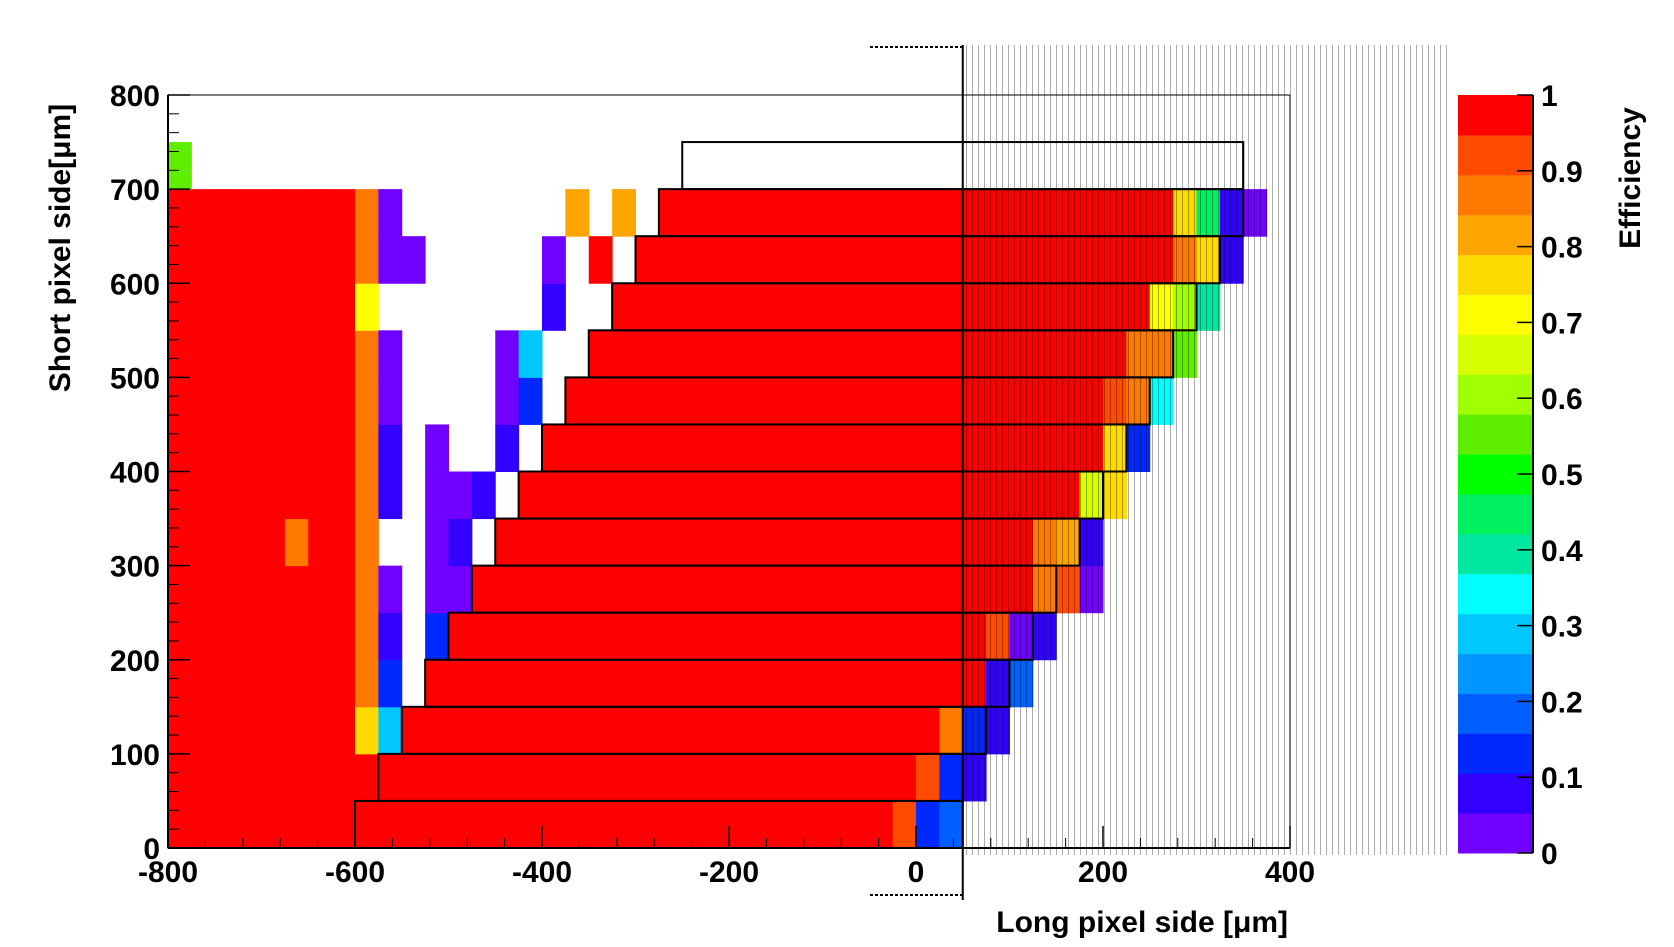  What do you see at coordinates (1562, 248) in the screenshot?
I see `palette-tick-label: 0.8` at bounding box center [1562, 248].